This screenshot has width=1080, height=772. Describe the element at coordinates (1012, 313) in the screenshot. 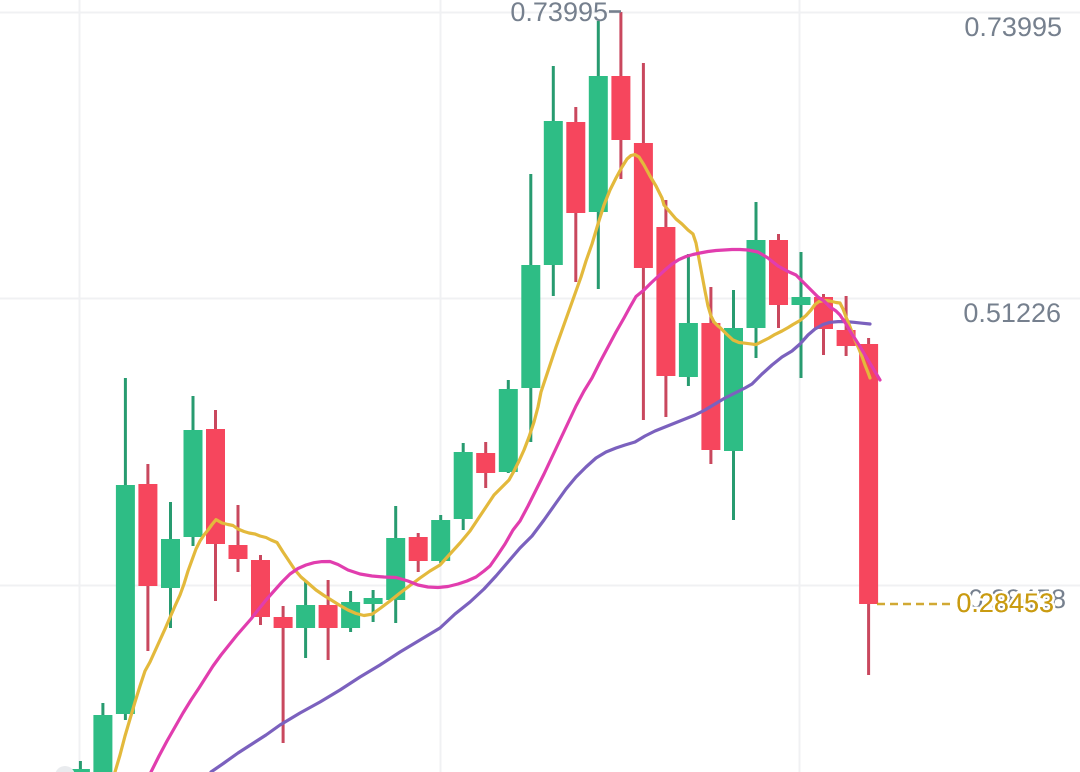

I see `svg-text: 0.51226` at that location.